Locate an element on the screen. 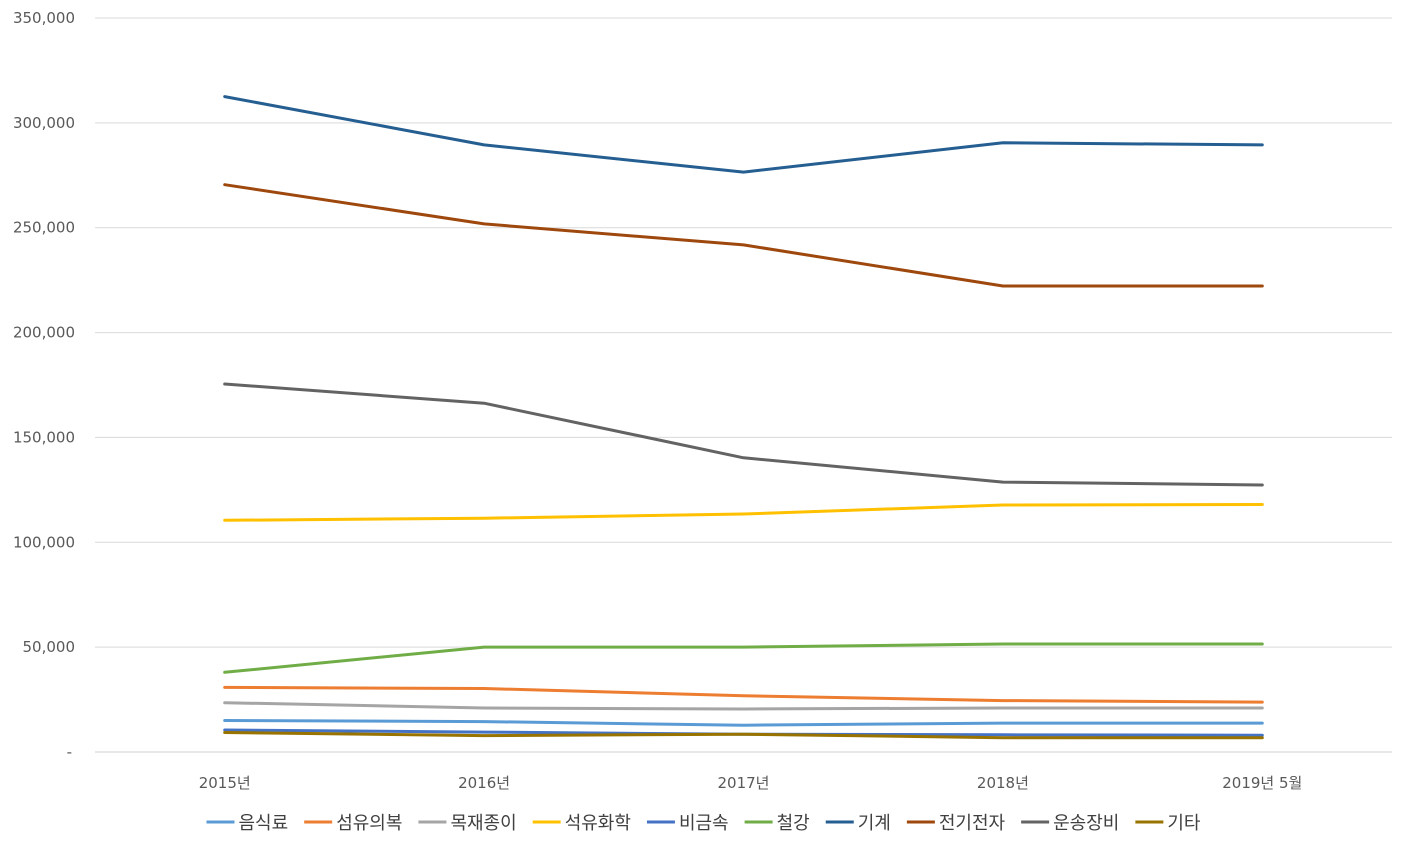 This screenshot has width=1407, height=844. y-tick-label: - is located at coordinates (69, 752).